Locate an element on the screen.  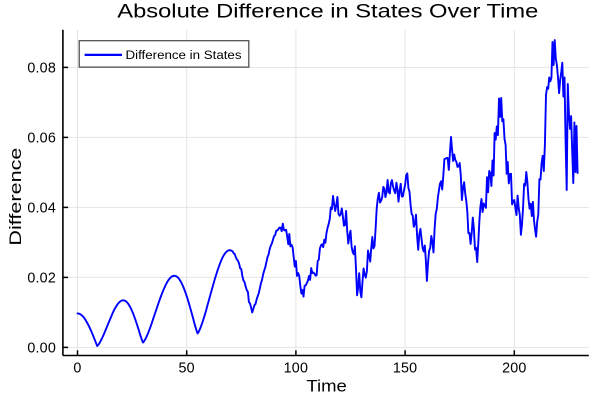
svg-text: 150 is located at coordinates (405, 368).